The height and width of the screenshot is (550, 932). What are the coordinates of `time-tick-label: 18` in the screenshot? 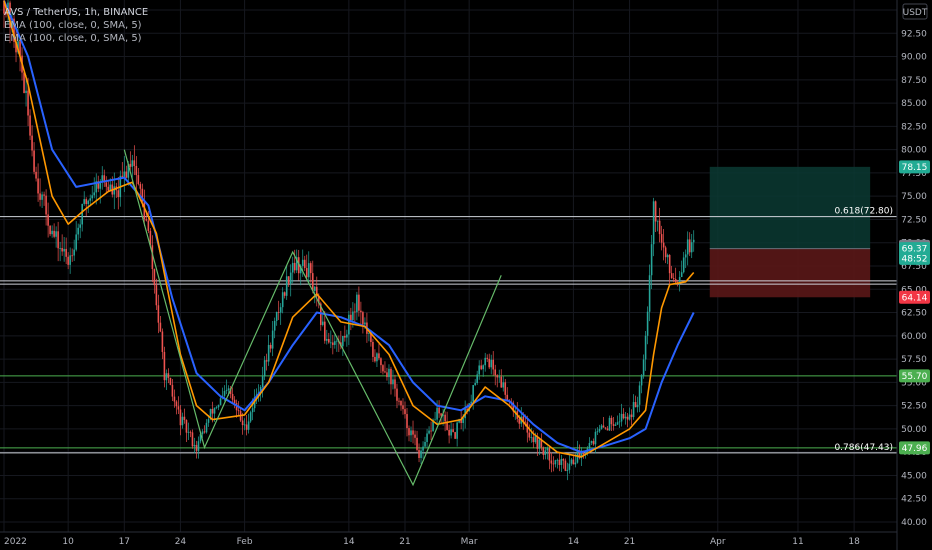 It's located at (854, 542).